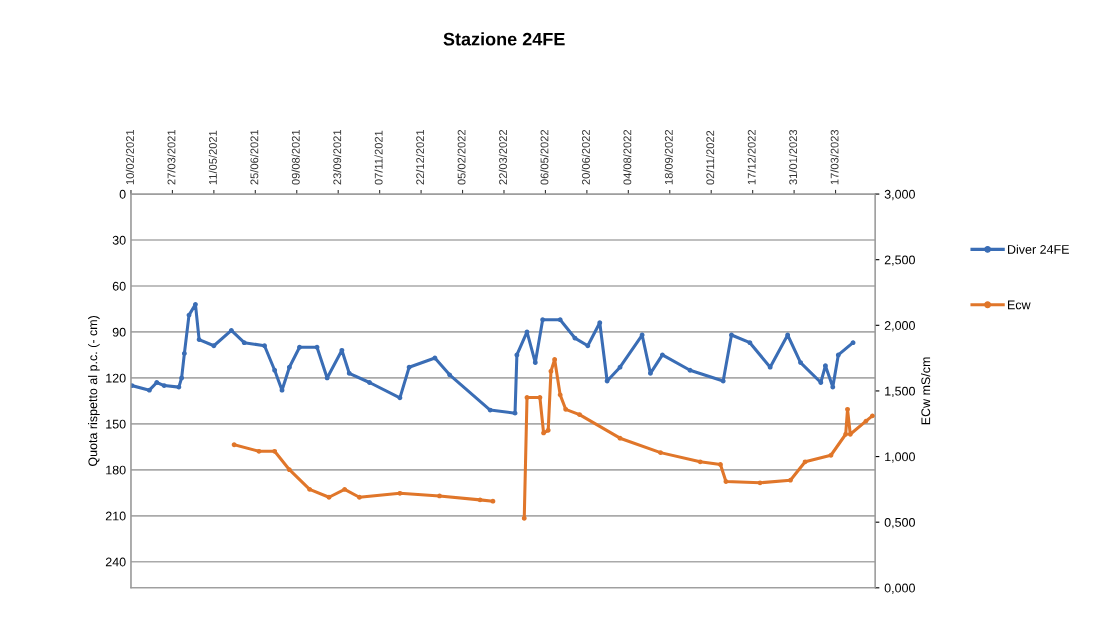 The height and width of the screenshot is (626, 1096). What do you see at coordinates (94, 391) in the screenshot?
I see `y-axis-title: Quota rispetto al p.c. (- cm)` at bounding box center [94, 391].